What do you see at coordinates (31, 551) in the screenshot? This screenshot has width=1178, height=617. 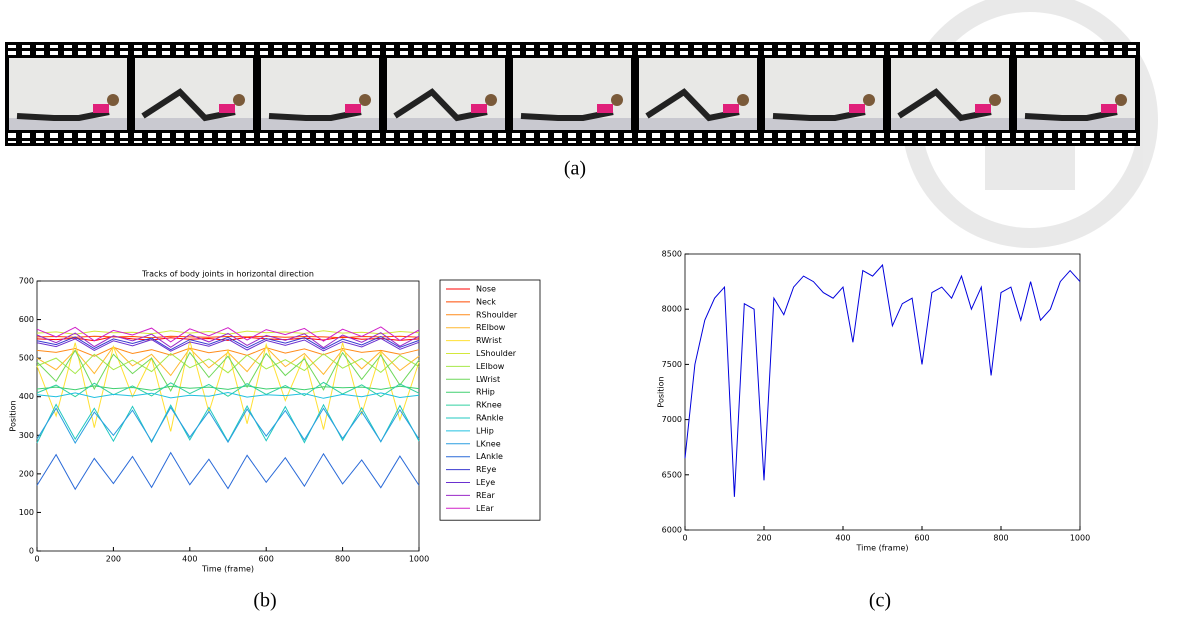 I see `y-tick-label: 0` at bounding box center [31, 551].